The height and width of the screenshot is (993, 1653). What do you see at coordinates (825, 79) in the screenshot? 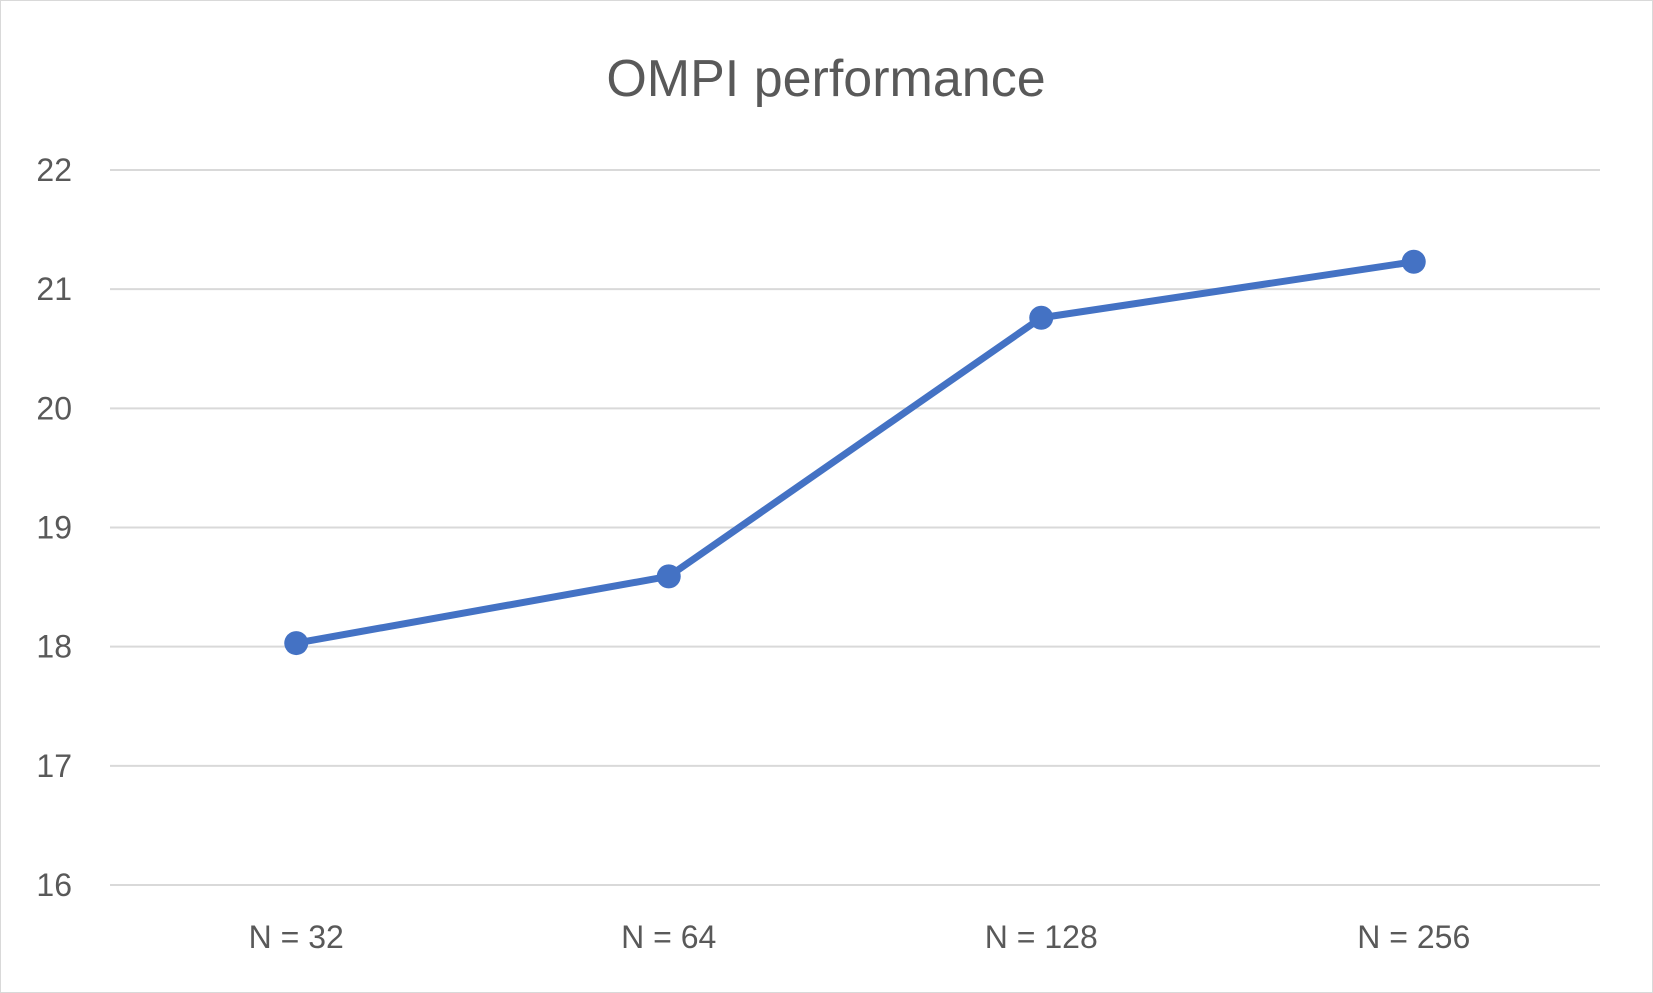
I see `chart-title: OMPI performance` at bounding box center [825, 79].